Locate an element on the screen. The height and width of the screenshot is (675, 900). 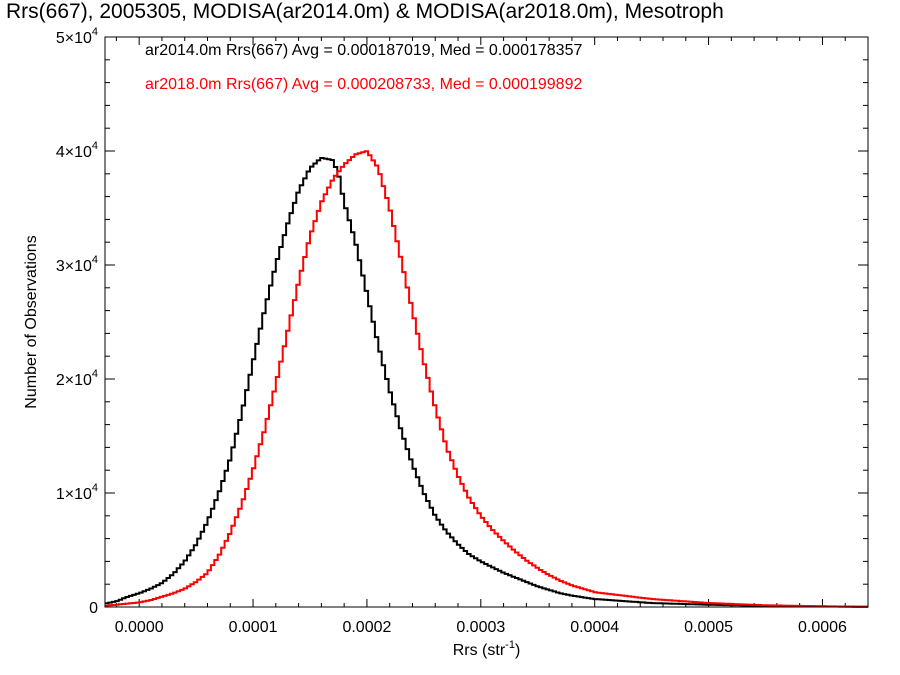
x-tick-label: 0.0001 is located at coordinates (253, 627).